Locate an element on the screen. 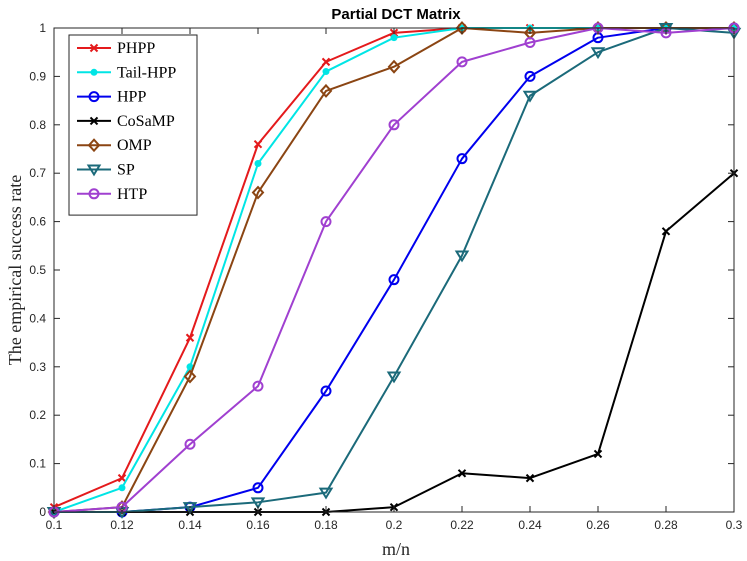 Image resolution: width=747 pixels, height=561 pixels. legend-box is located at coordinates (133, 125).